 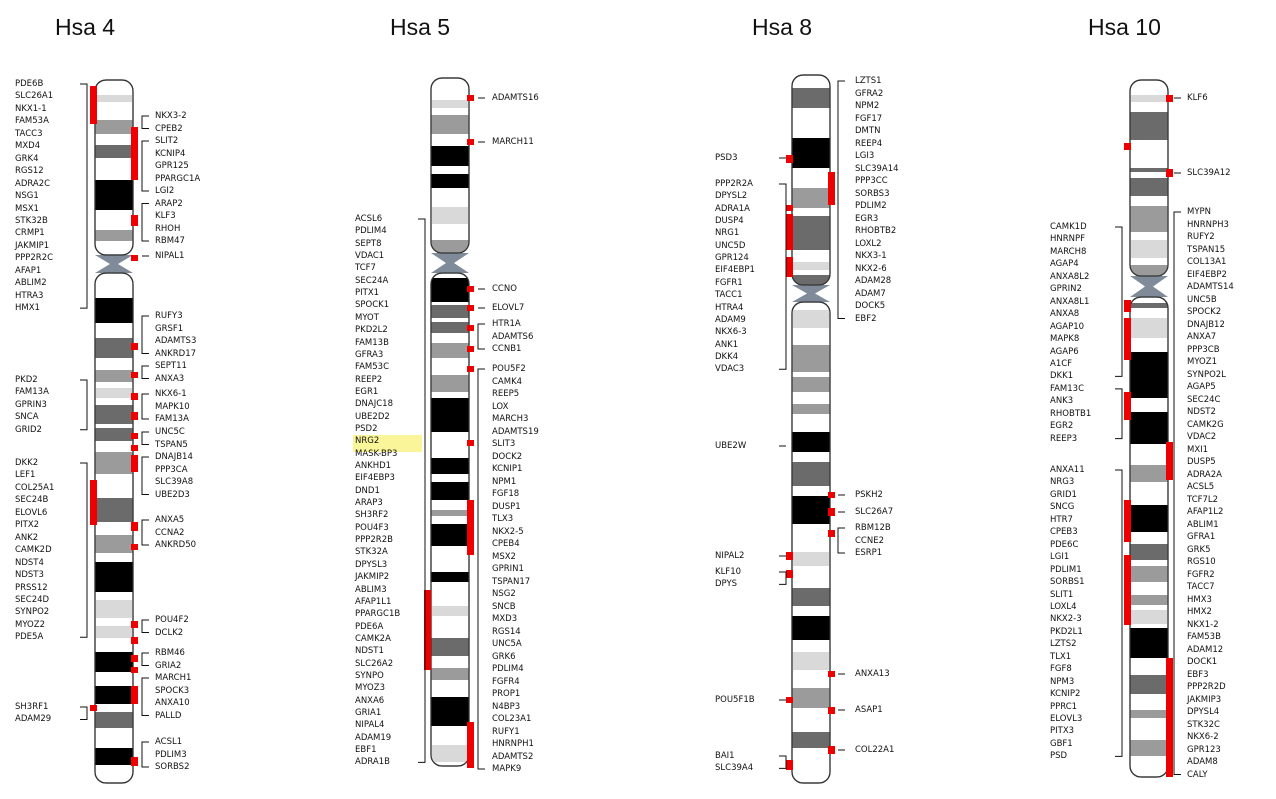 What do you see at coordinates (1202, 337) in the screenshot?
I see `gene-label: ANXA7` at bounding box center [1202, 337].